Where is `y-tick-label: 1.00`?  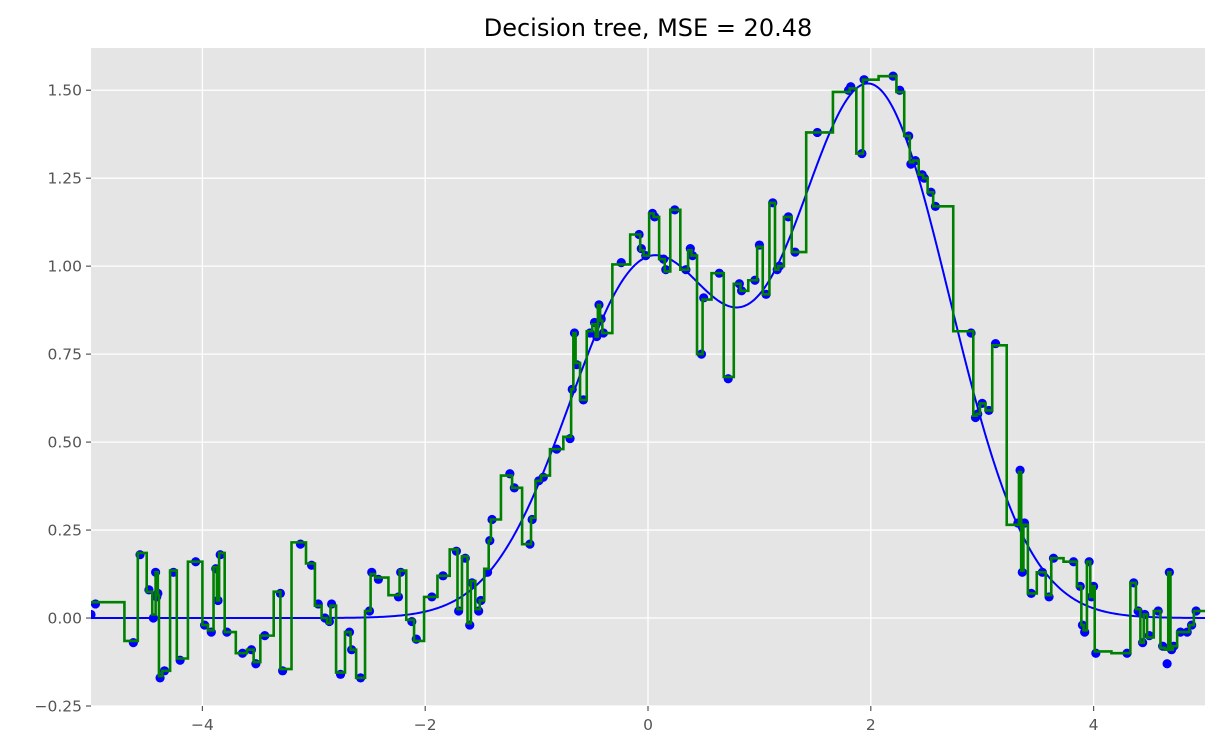
y-tick-label: 1.00 is located at coordinates (64, 267).